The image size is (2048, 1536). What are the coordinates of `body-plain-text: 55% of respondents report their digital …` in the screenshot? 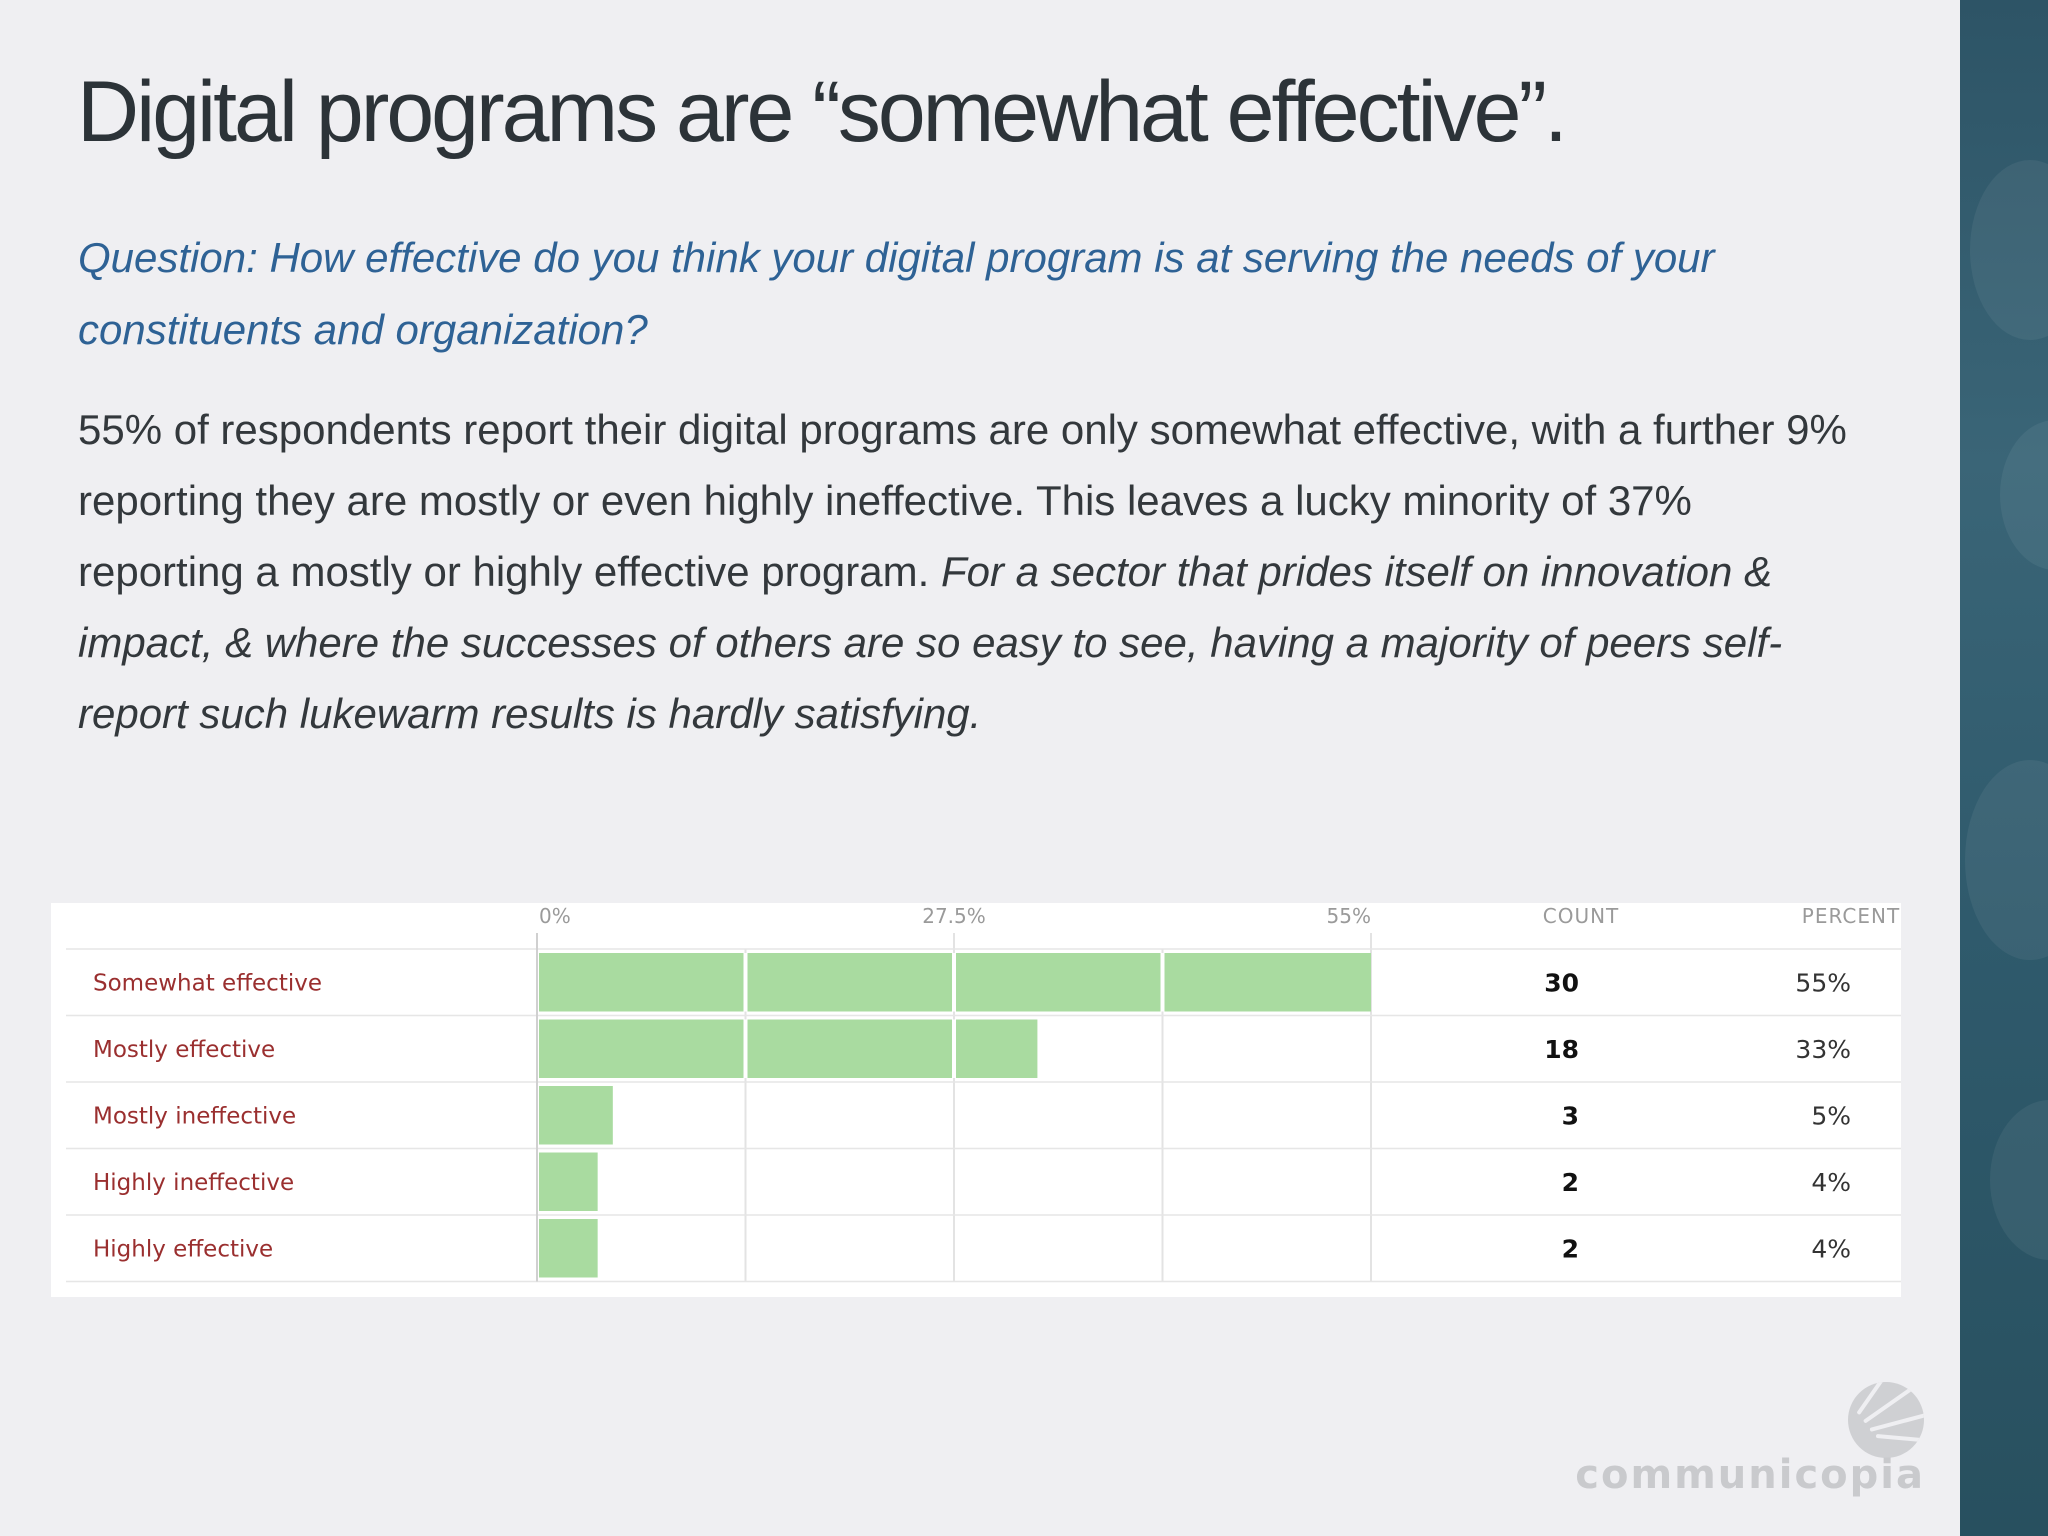 It's located at (962, 500).